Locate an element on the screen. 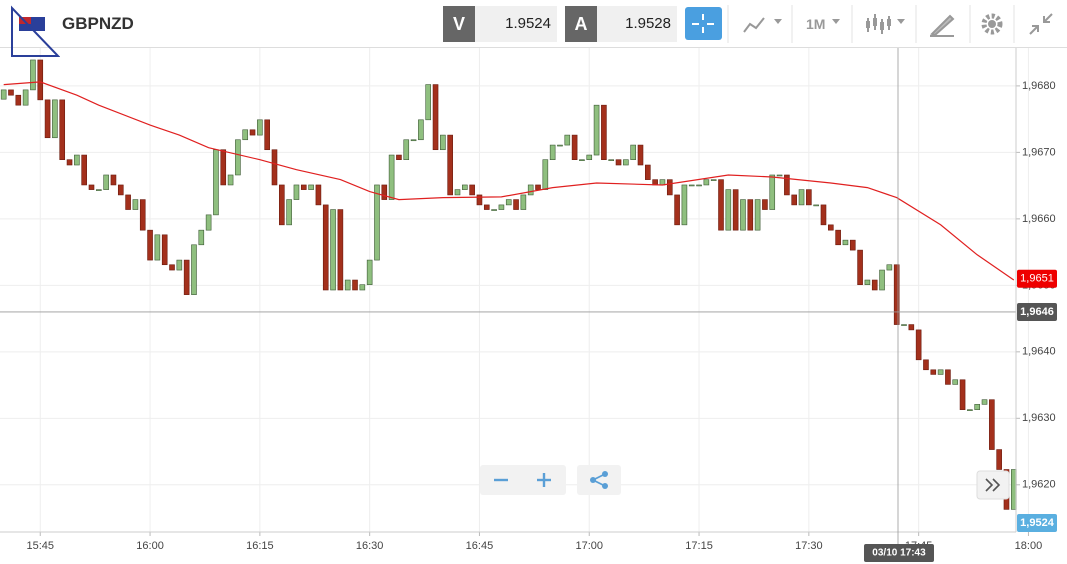 Image resolution: width=1067 pixels, height=564 pixels. y-tick-label: 1,9670 is located at coordinates (1039, 152).